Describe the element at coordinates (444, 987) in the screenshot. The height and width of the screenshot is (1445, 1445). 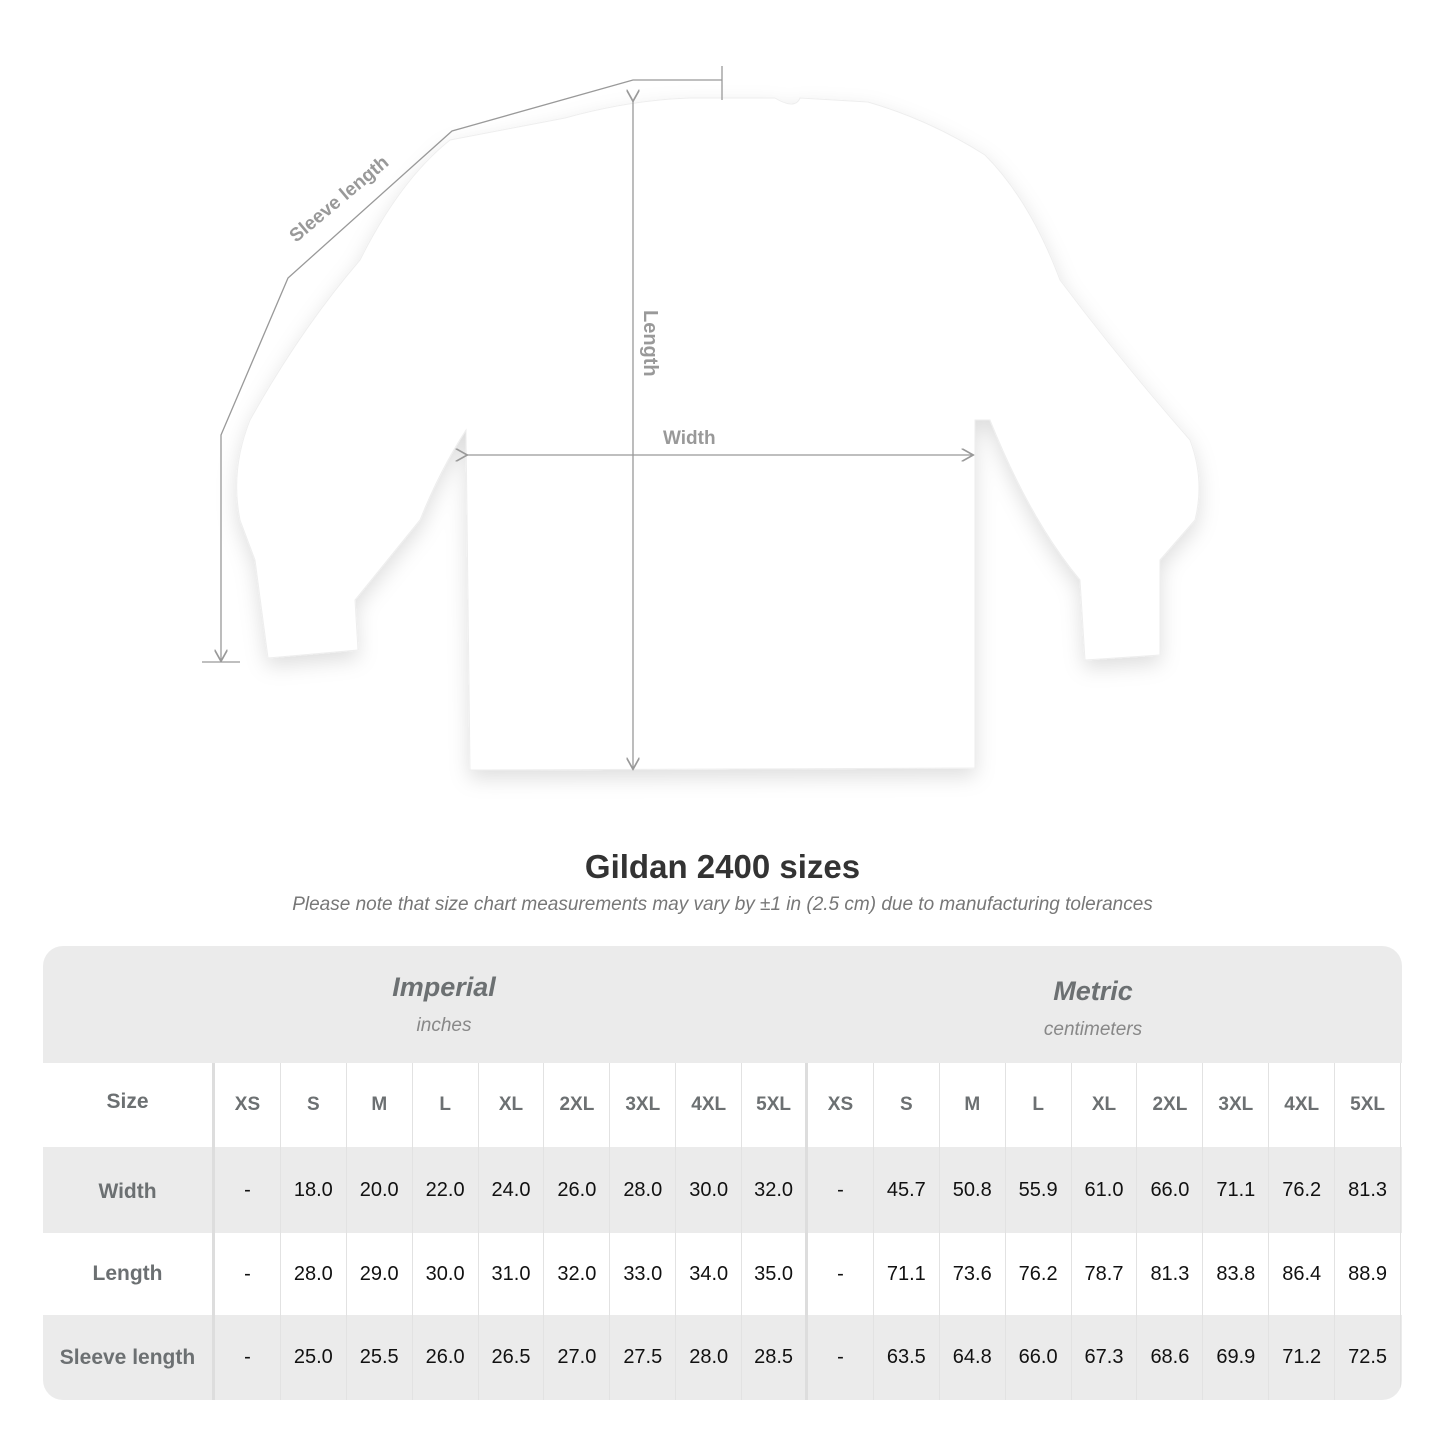
I see `imperial-title: Imperial` at that location.